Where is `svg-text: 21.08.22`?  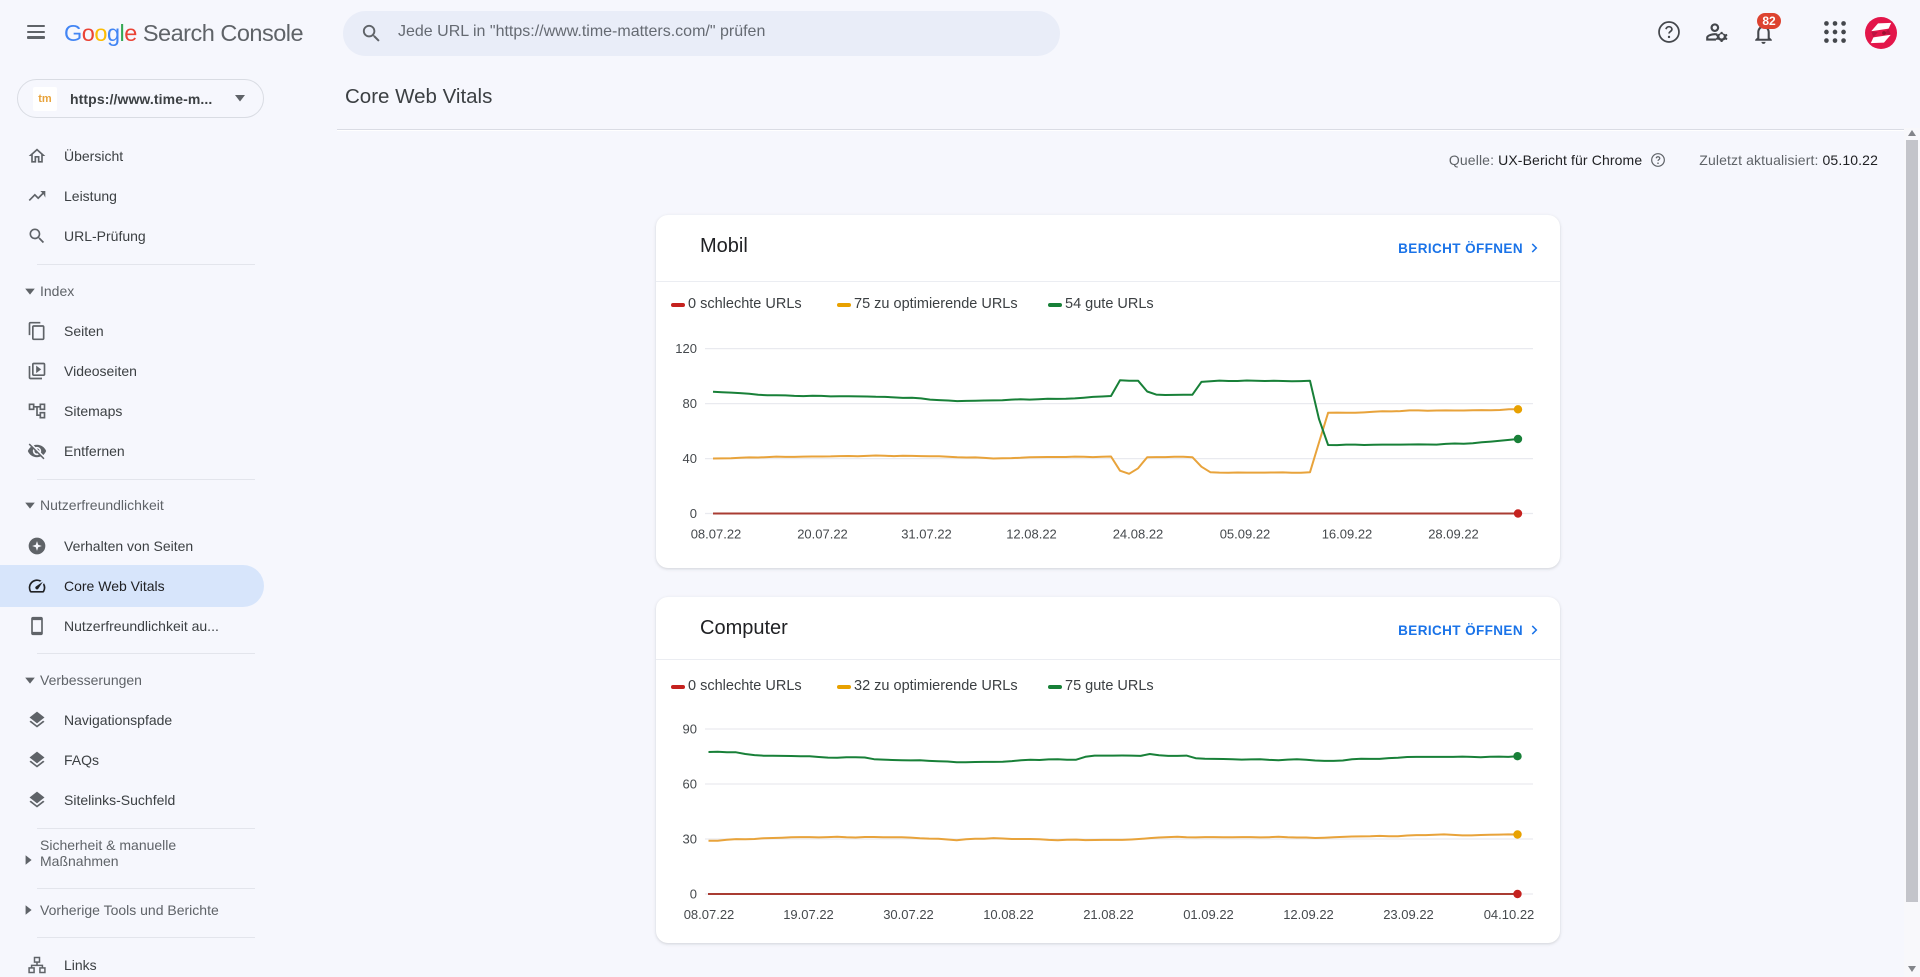
svg-text: 21.08.22 is located at coordinates (1108, 914).